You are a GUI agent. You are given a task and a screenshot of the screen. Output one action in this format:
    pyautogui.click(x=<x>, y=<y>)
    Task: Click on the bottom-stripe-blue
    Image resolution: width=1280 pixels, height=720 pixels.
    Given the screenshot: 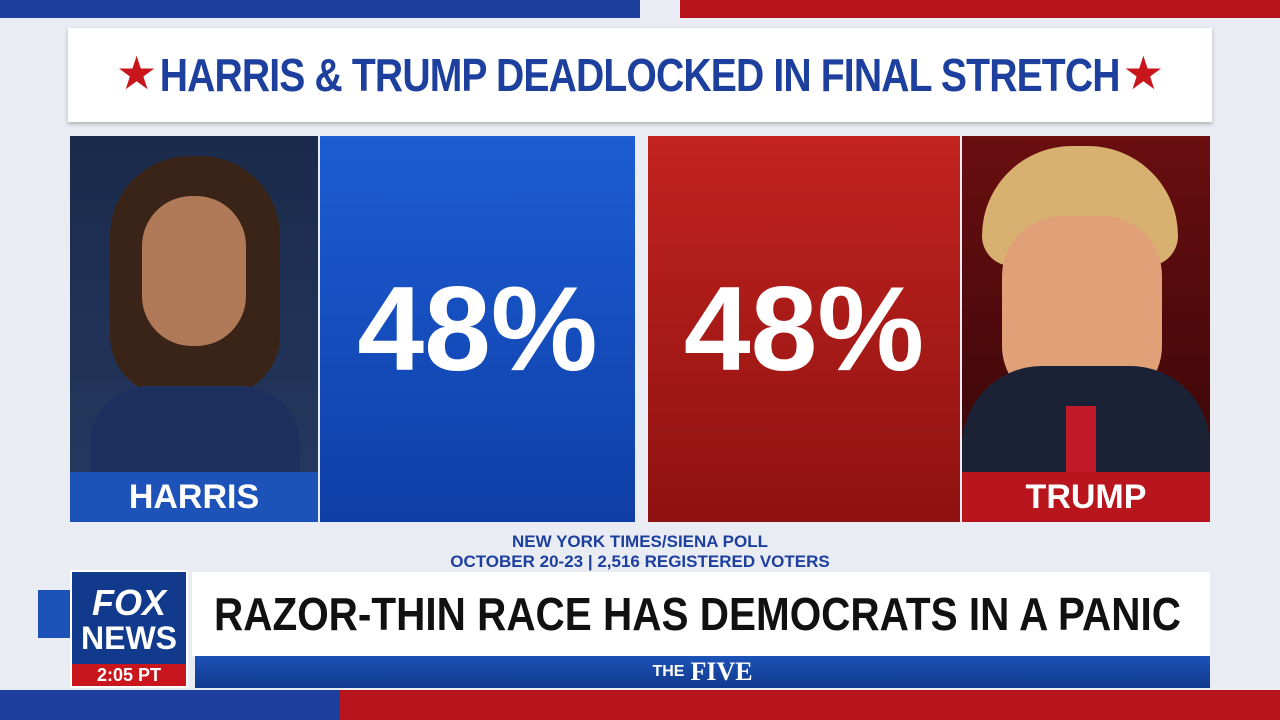 What is the action you would take?
    pyautogui.click(x=170, y=705)
    